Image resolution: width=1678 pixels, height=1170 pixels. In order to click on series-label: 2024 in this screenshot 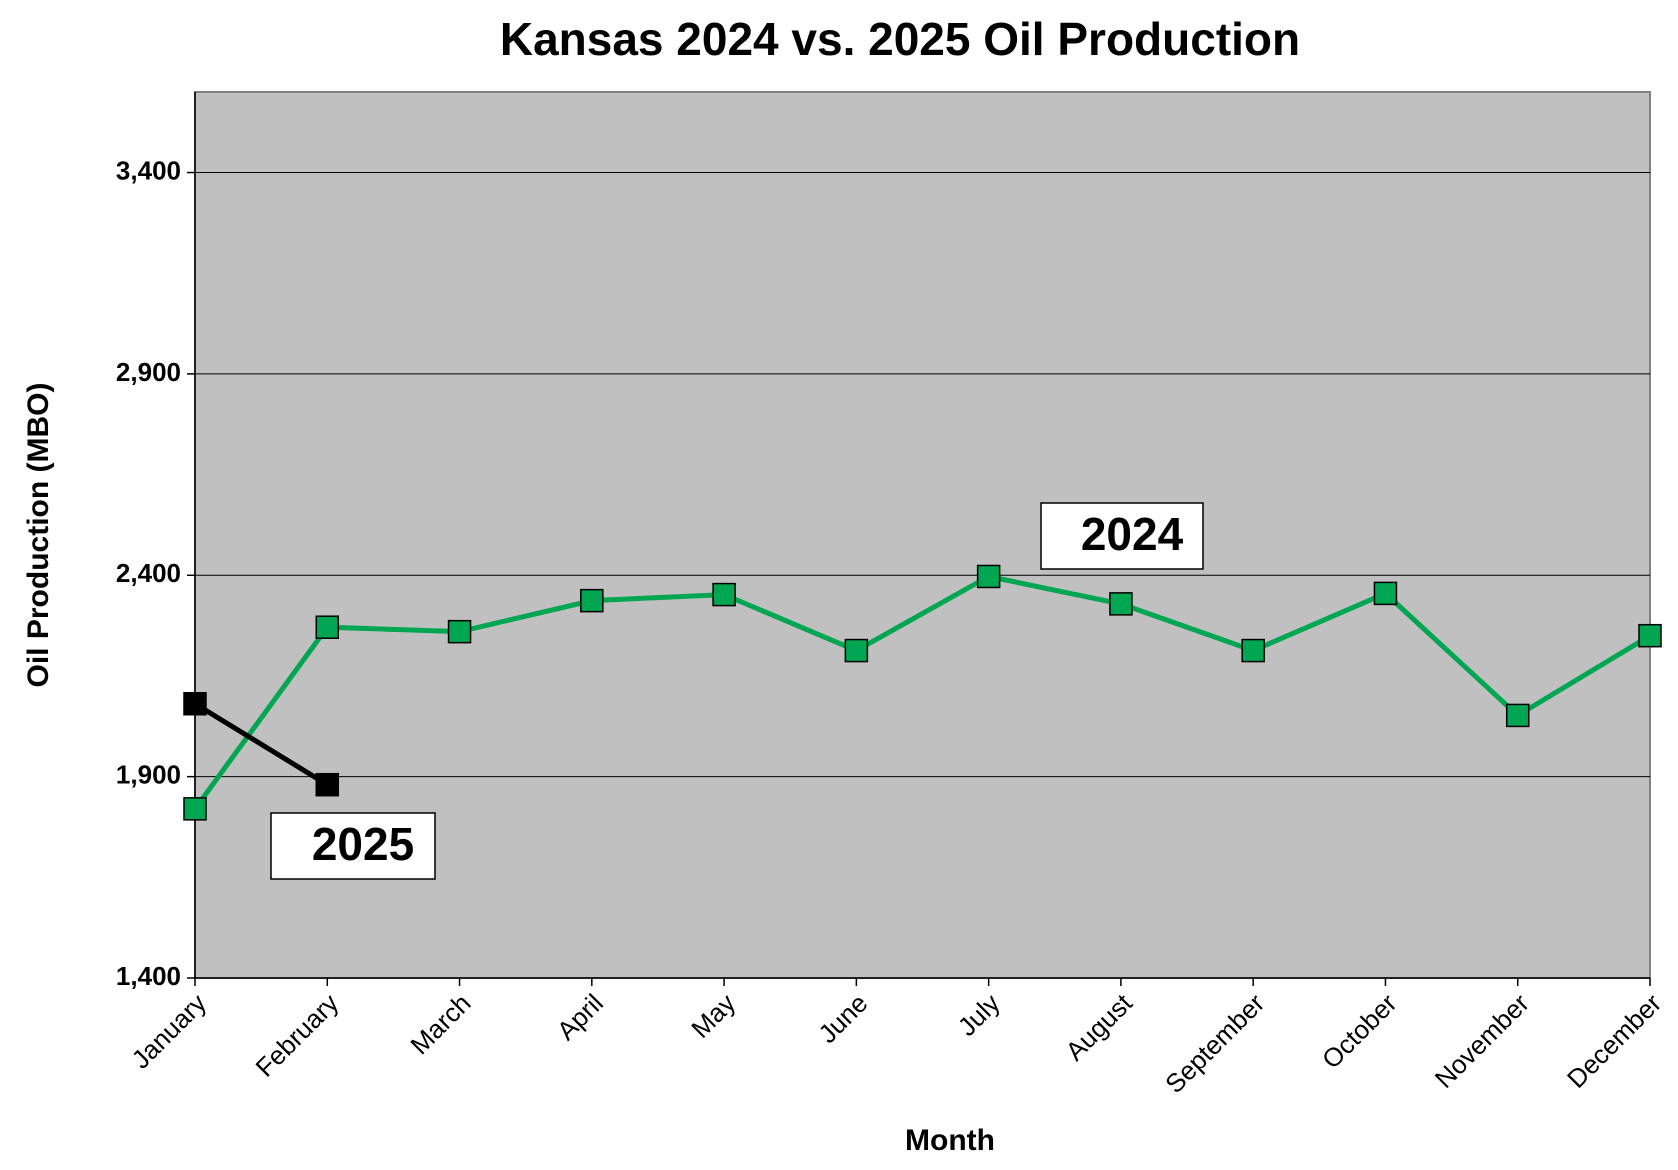, I will do `click(1132, 534)`.